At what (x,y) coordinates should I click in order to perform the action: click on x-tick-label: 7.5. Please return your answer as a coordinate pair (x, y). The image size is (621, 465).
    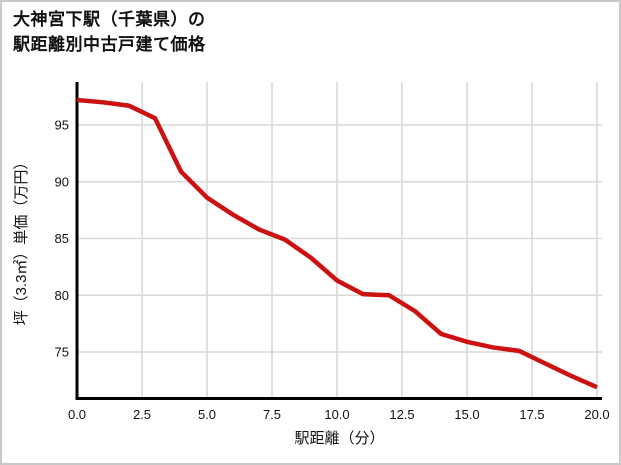
    Looking at the image, I should click on (272, 414).